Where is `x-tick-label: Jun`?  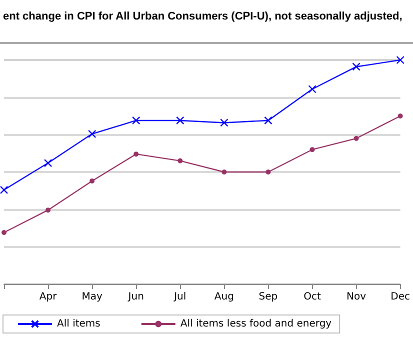
x-tick-label: Jun is located at coordinates (135, 297).